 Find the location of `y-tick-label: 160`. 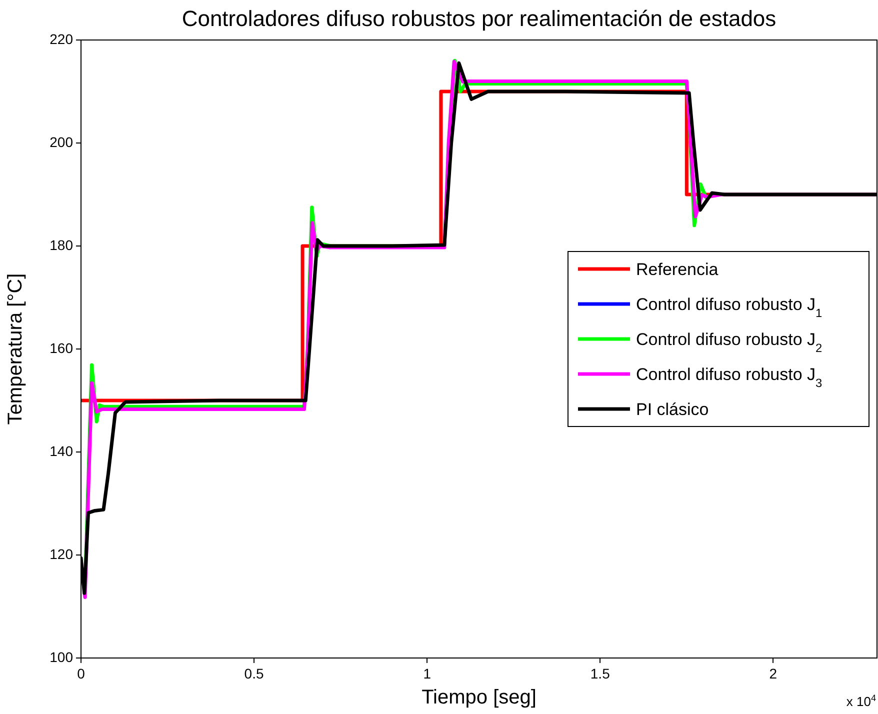

y-tick-label: 160 is located at coordinates (62, 348).